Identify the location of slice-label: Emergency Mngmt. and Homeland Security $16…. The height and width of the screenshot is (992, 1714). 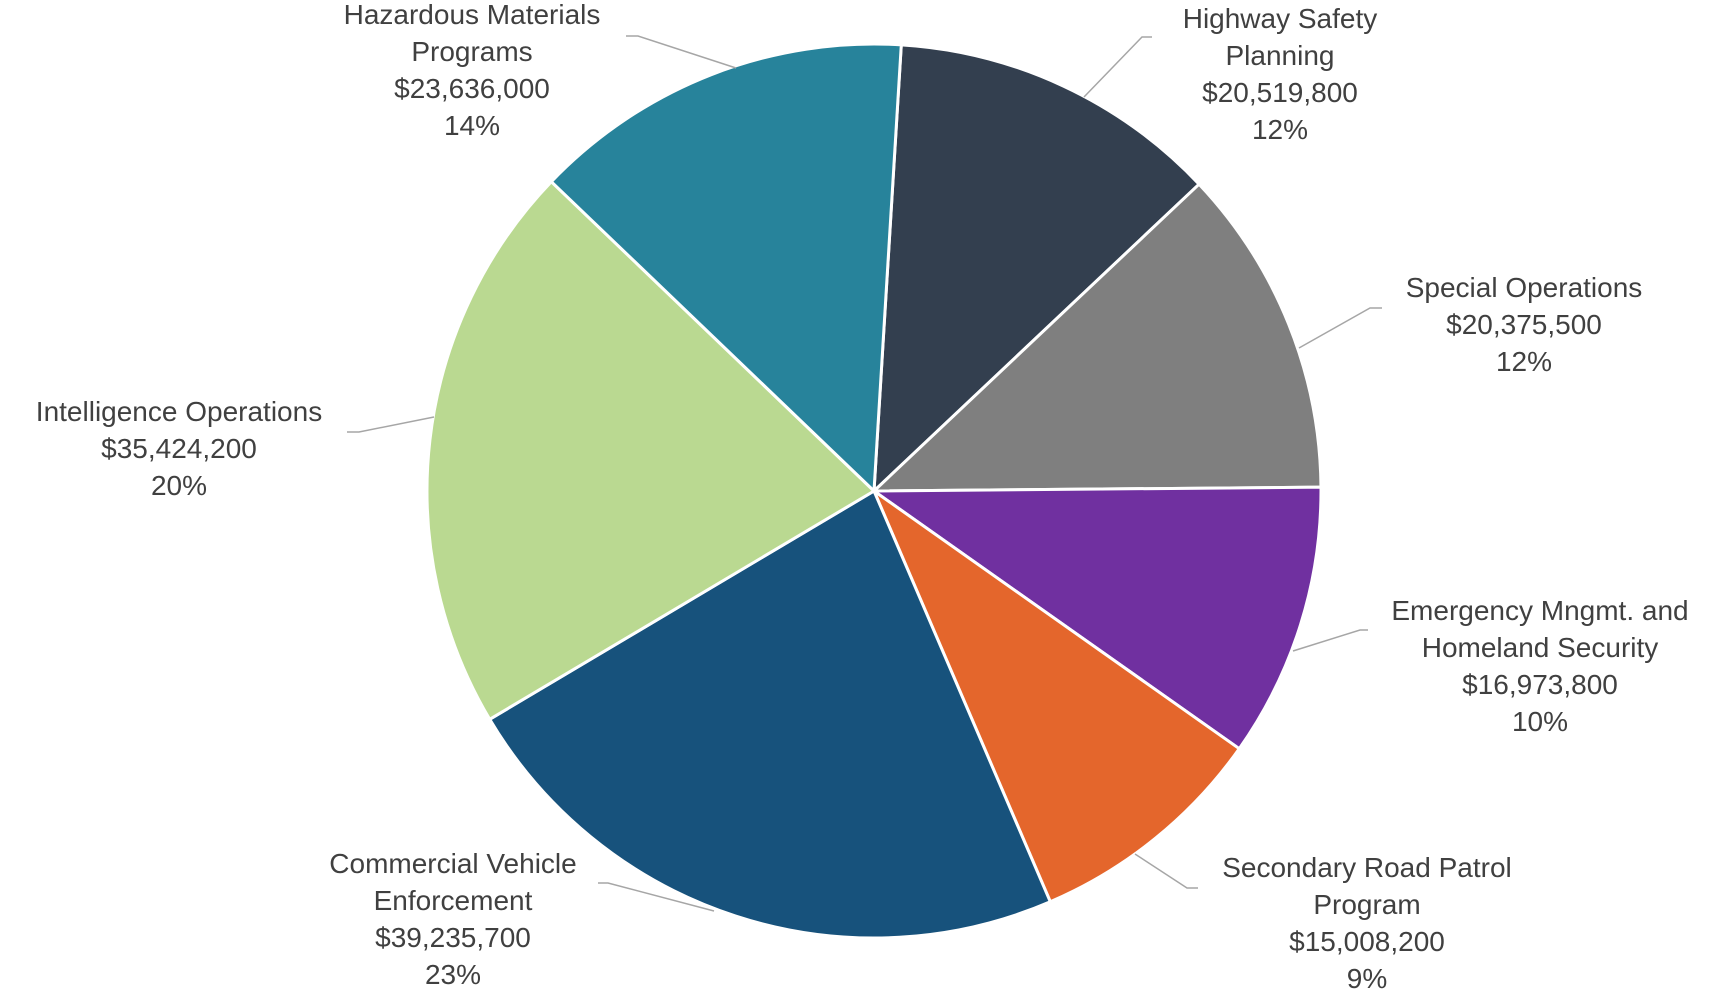
(1539, 666).